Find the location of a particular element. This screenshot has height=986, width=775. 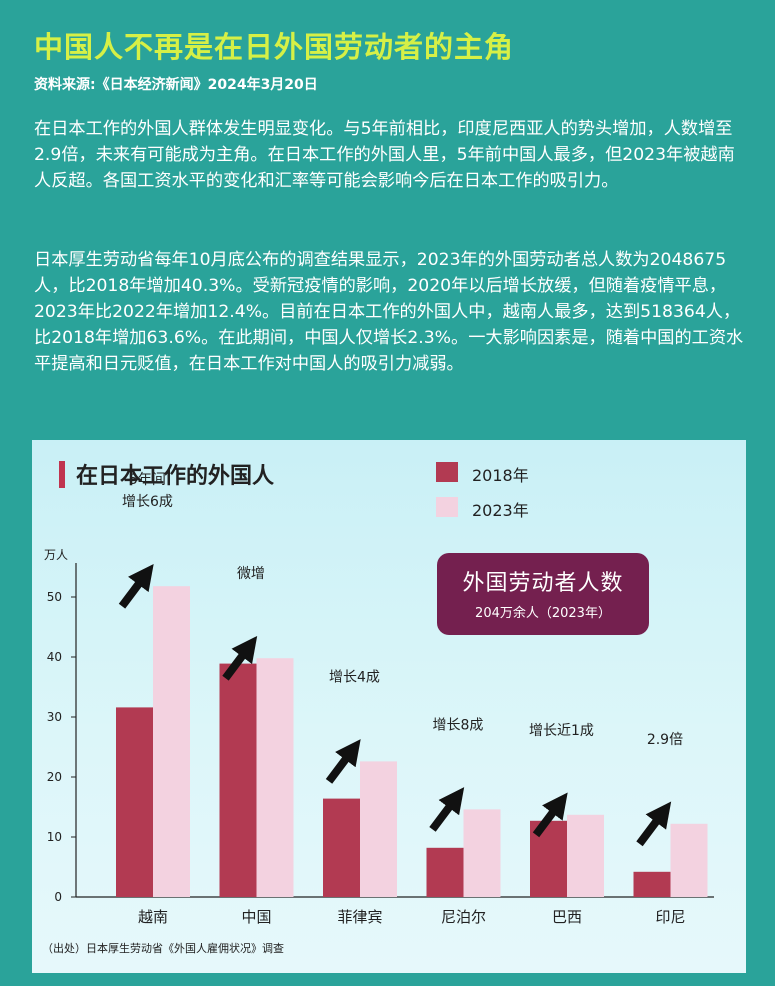

page-title: 中国人不再是在日外国劳动者的主角 is located at coordinates (274, 47).